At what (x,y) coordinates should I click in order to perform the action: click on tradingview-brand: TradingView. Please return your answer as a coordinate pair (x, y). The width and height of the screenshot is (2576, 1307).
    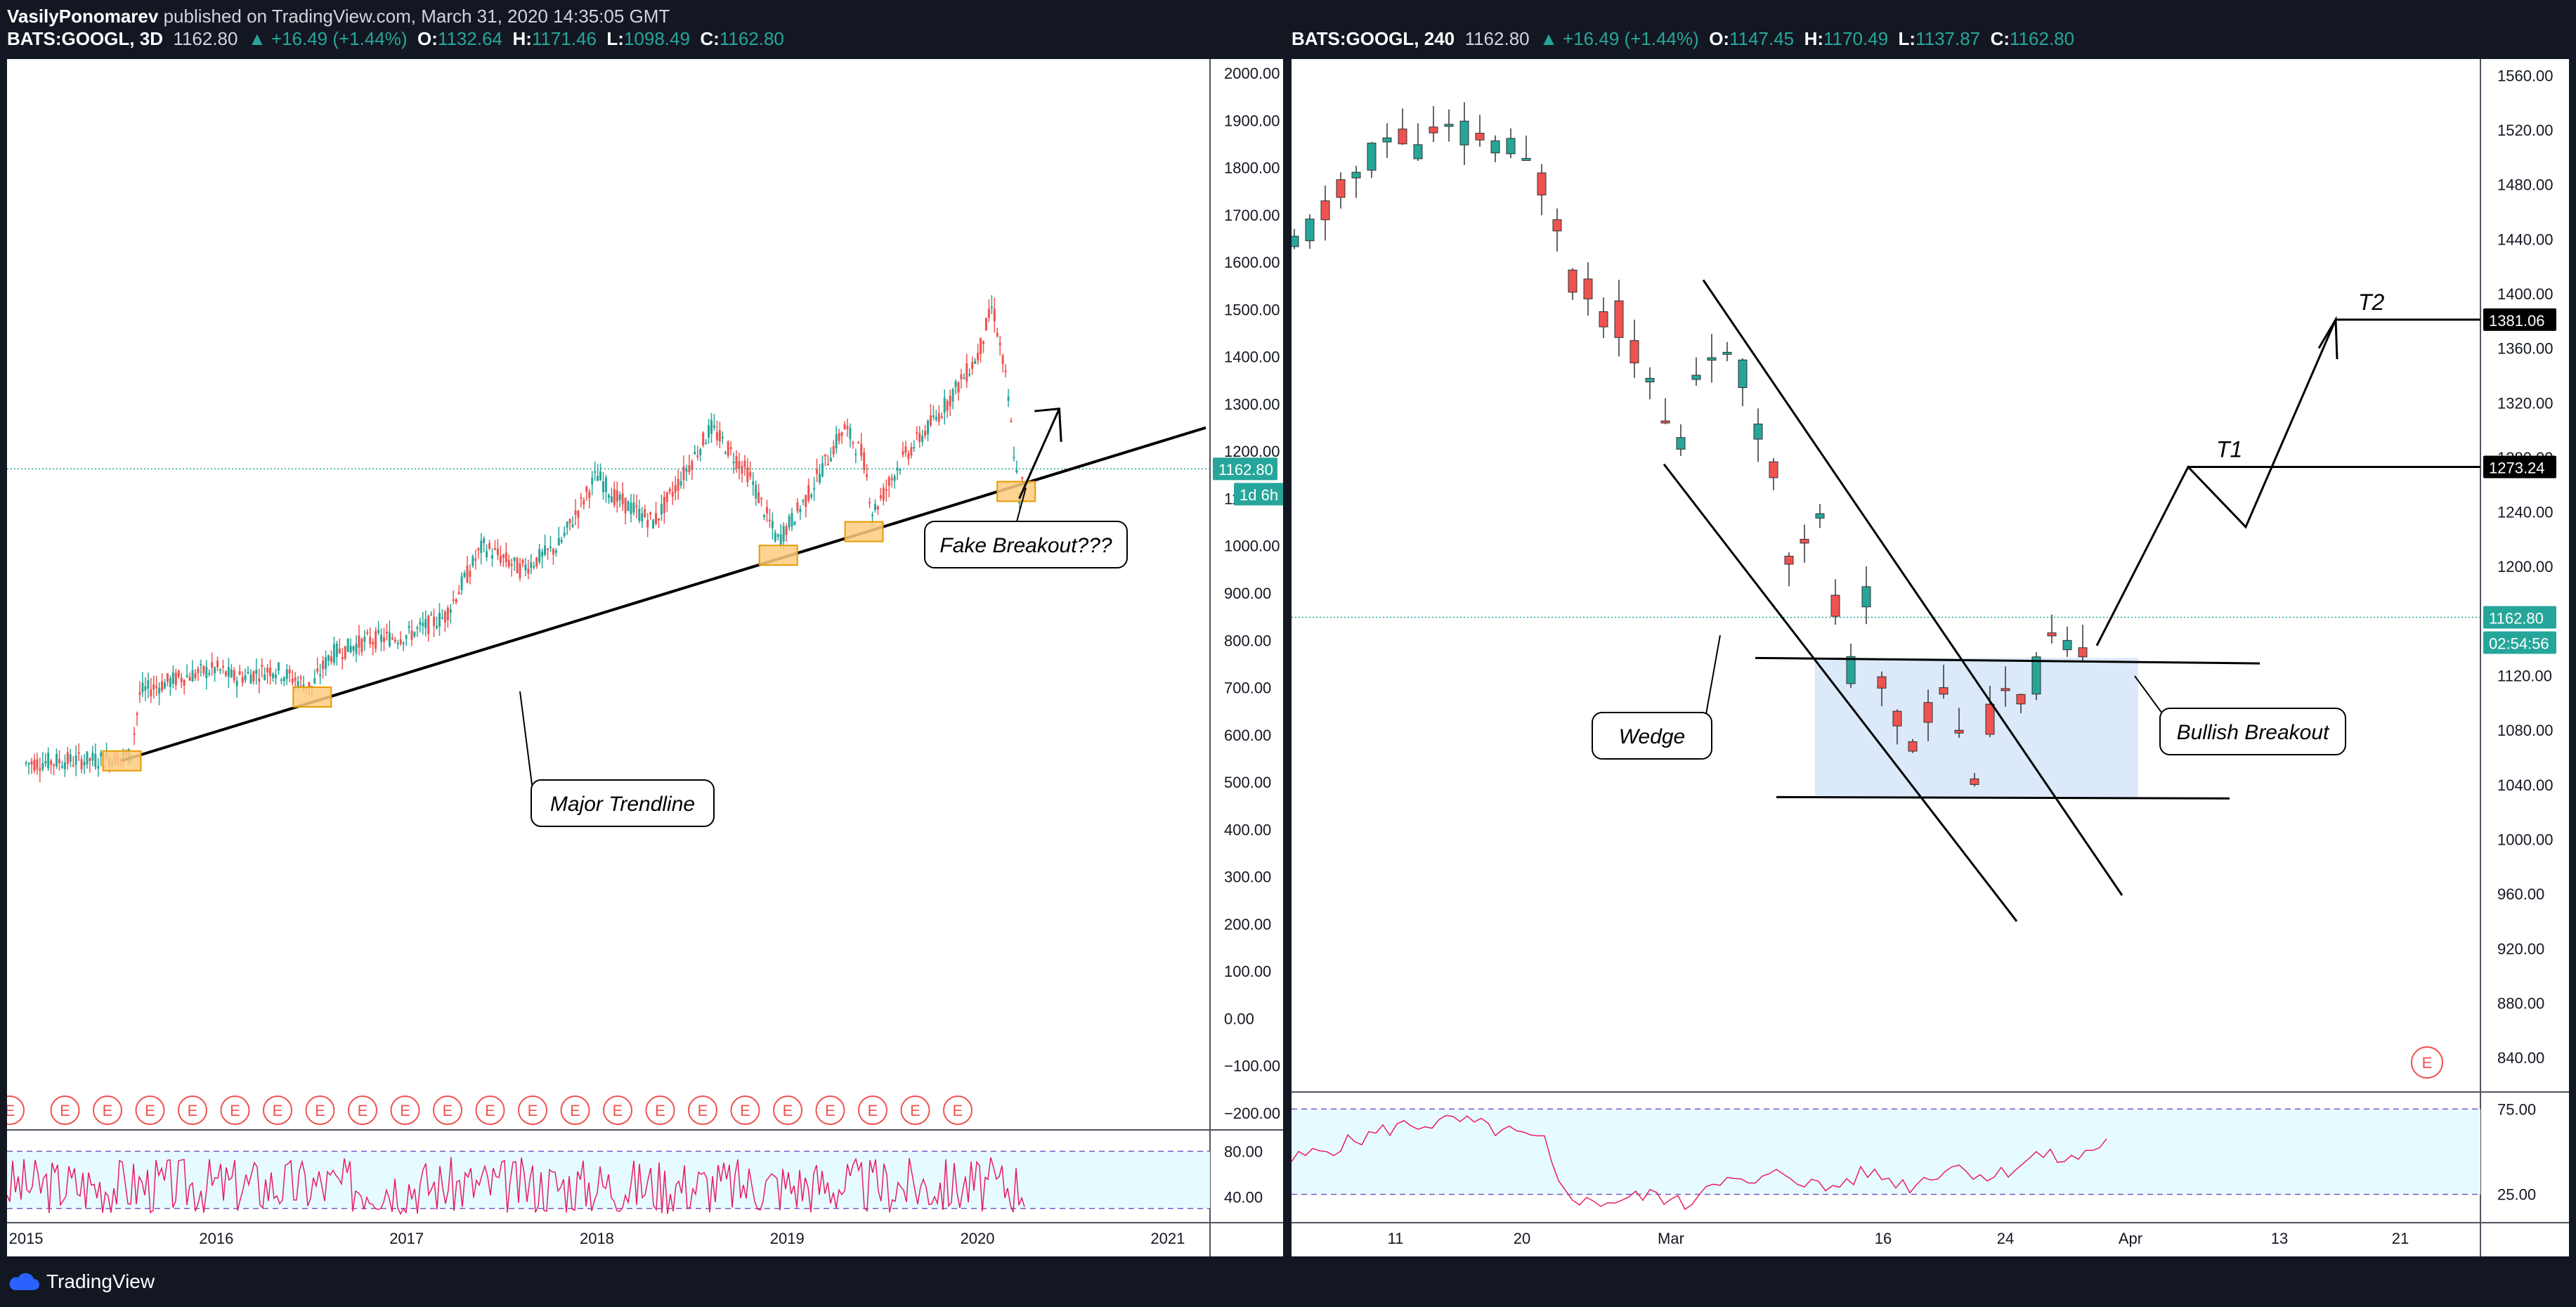
    Looking at the image, I should click on (81, 1281).